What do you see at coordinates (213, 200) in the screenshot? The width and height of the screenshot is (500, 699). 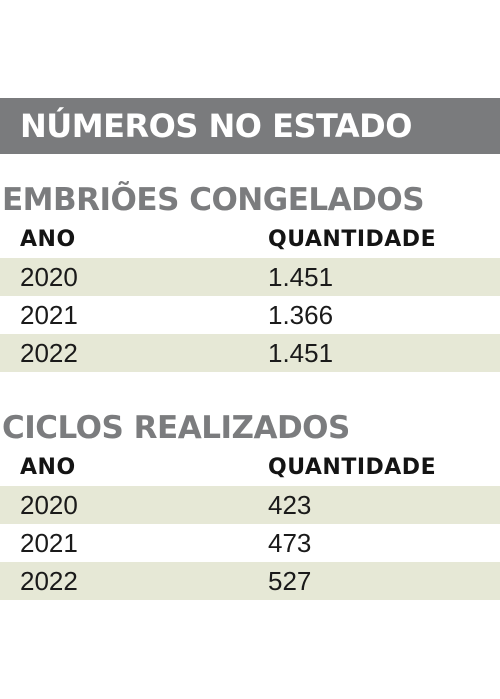 I see `section-title: EMBRIÕES CONGELADOS` at bounding box center [213, 200].